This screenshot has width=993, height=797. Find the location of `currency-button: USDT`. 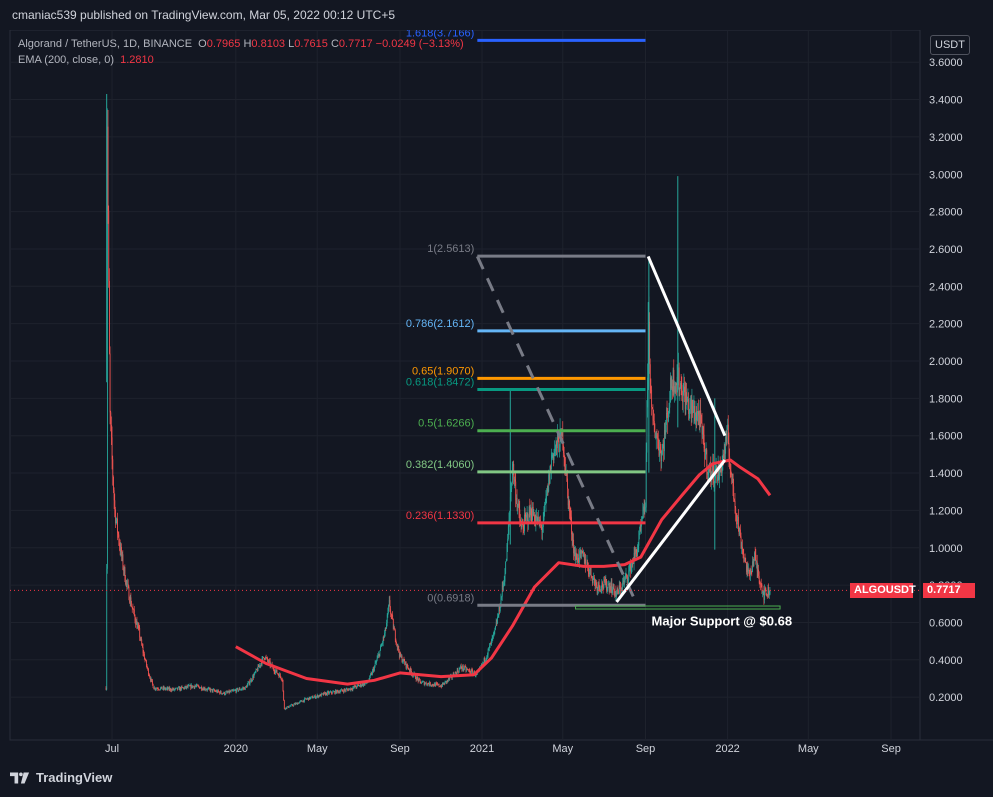

currency-button: USDT is located at coordinates (950, 45).